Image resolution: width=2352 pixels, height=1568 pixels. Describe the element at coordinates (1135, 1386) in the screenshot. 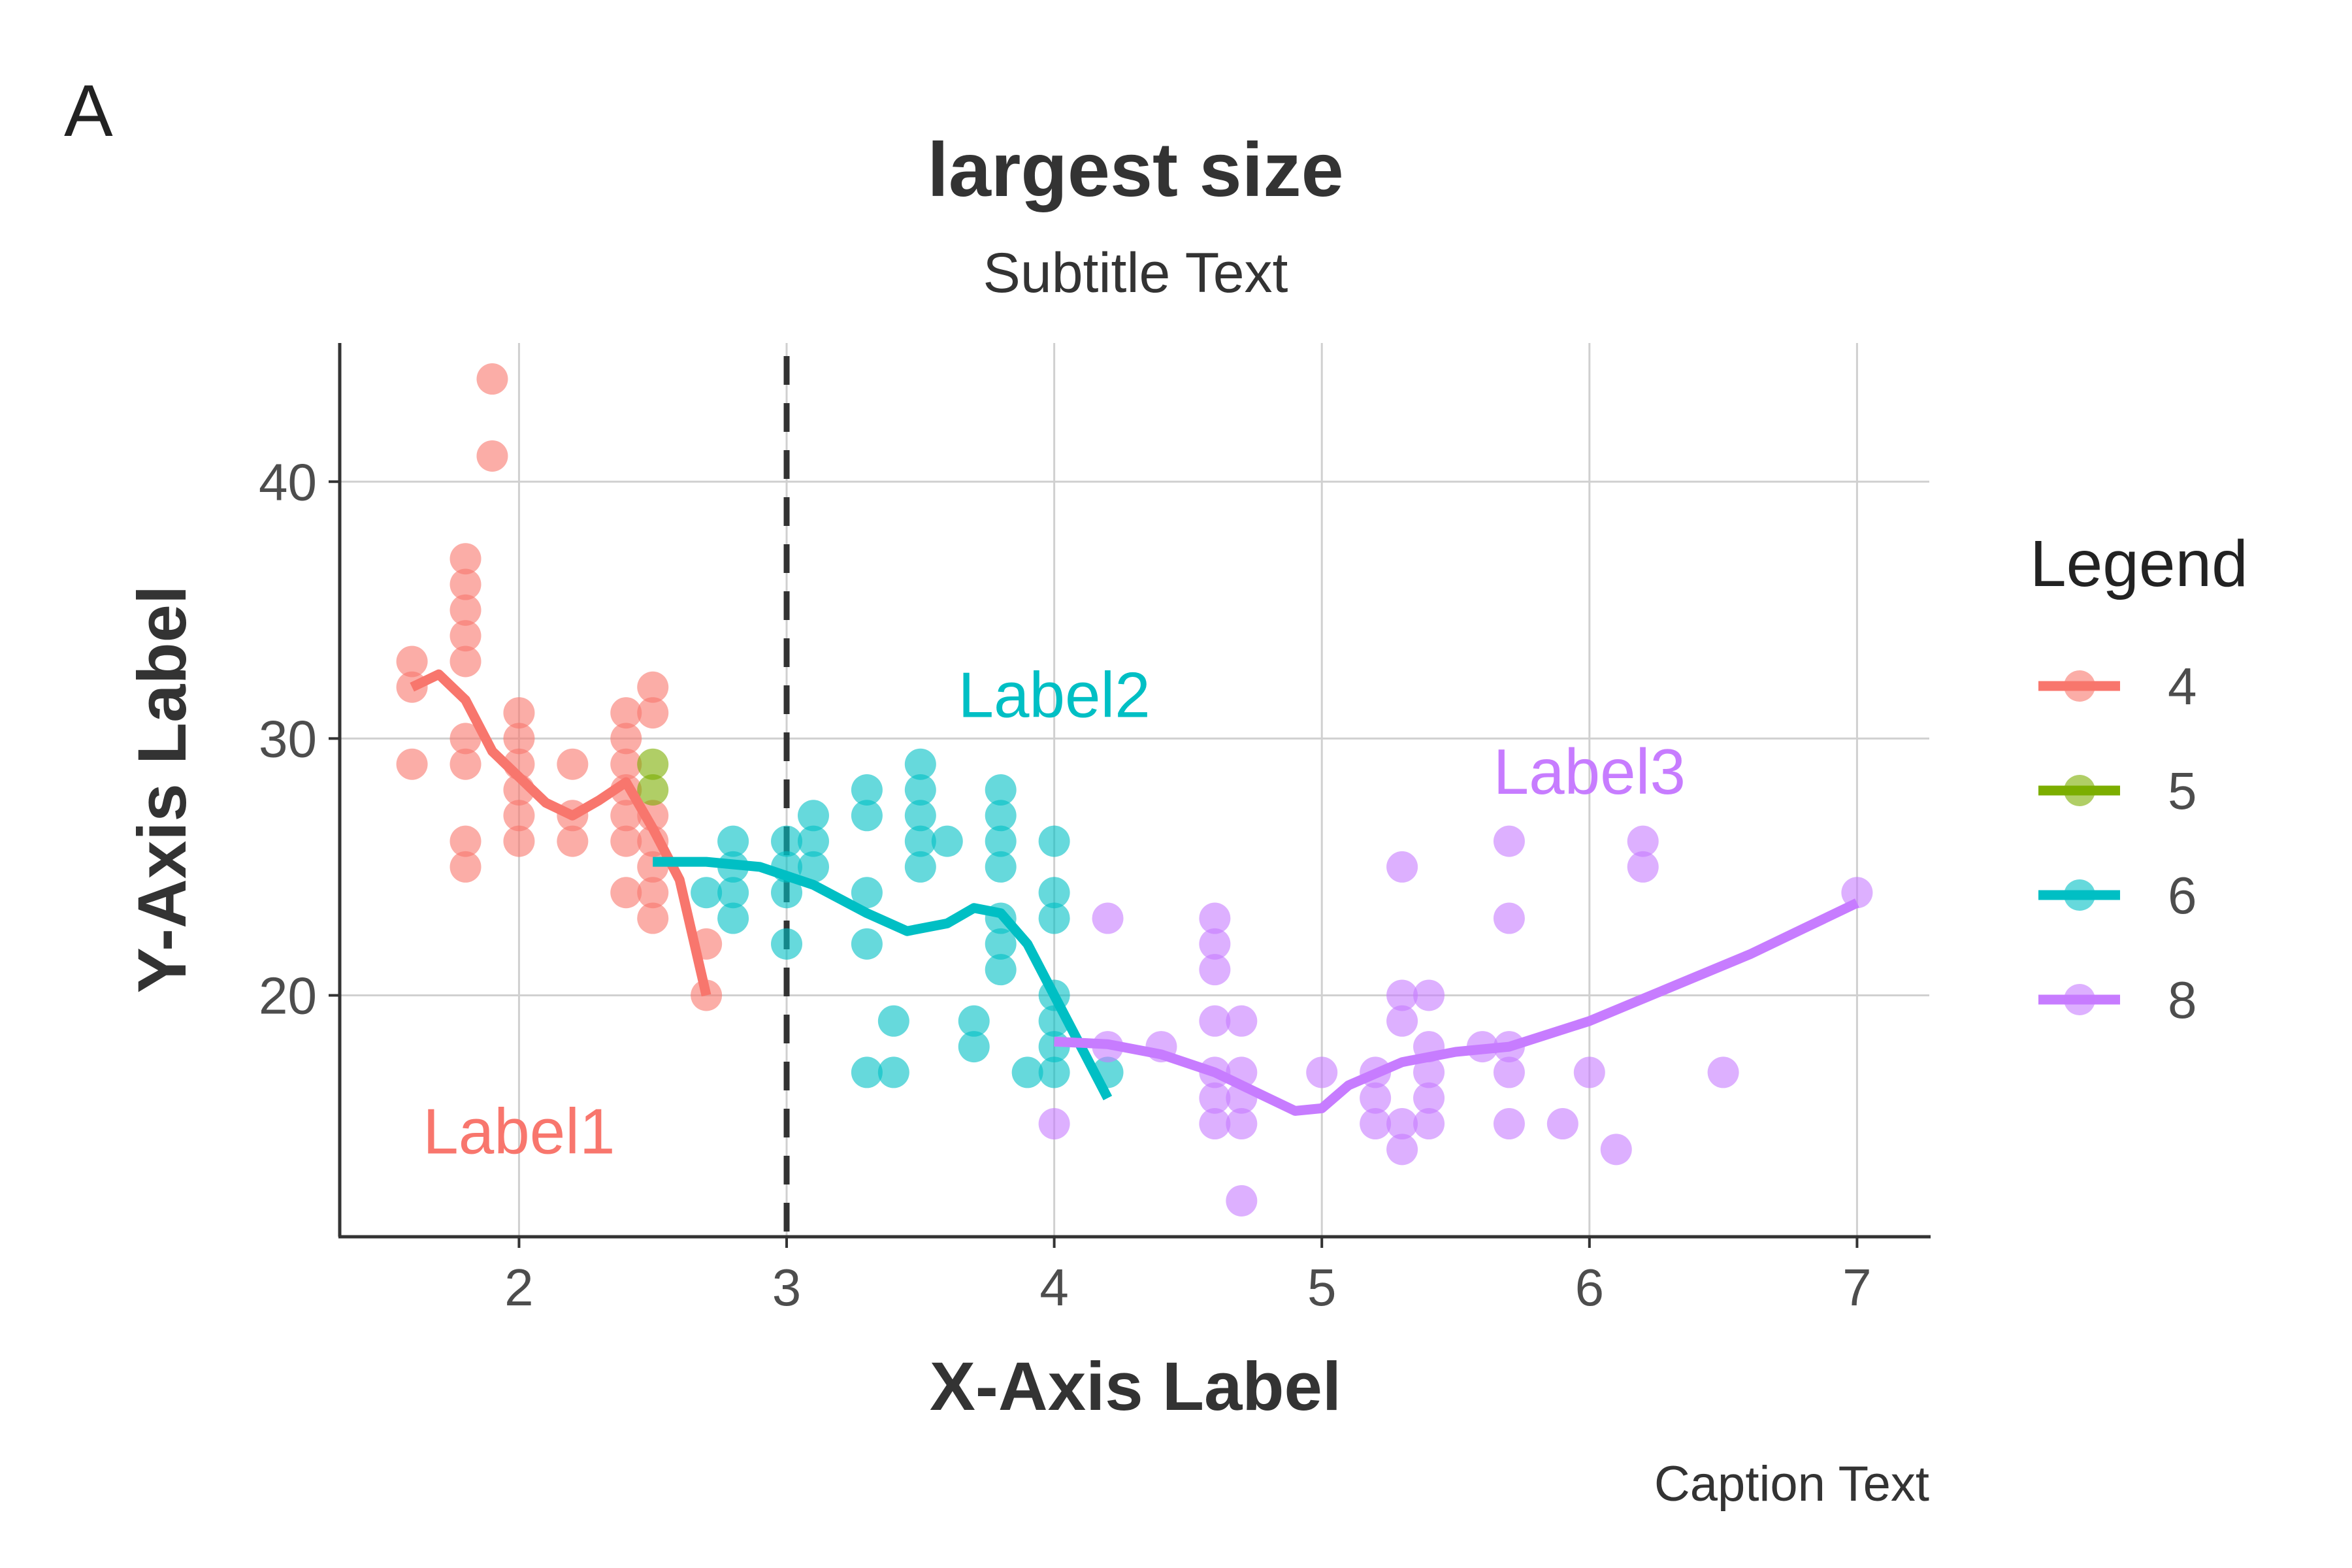

I see `x-axis-title: X-Axis Label` at that location.